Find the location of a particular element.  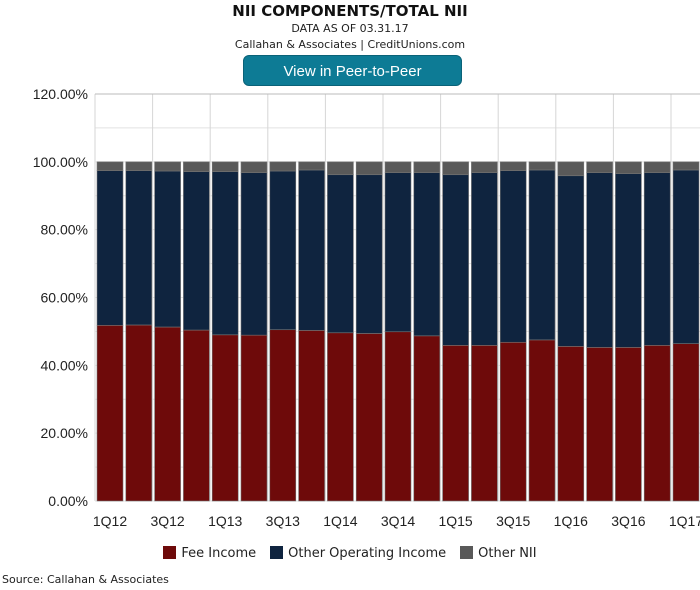

view-in-peer-to-peer-button: View in Peer-to-Peer is located at coordinates (352, 70).